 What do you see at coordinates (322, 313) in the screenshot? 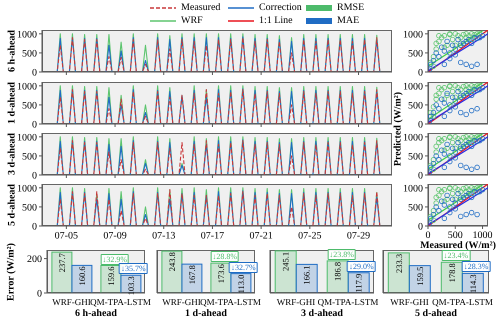
I see `x-axis-title: 3 d-ahead` at bounding box center [322, 313].